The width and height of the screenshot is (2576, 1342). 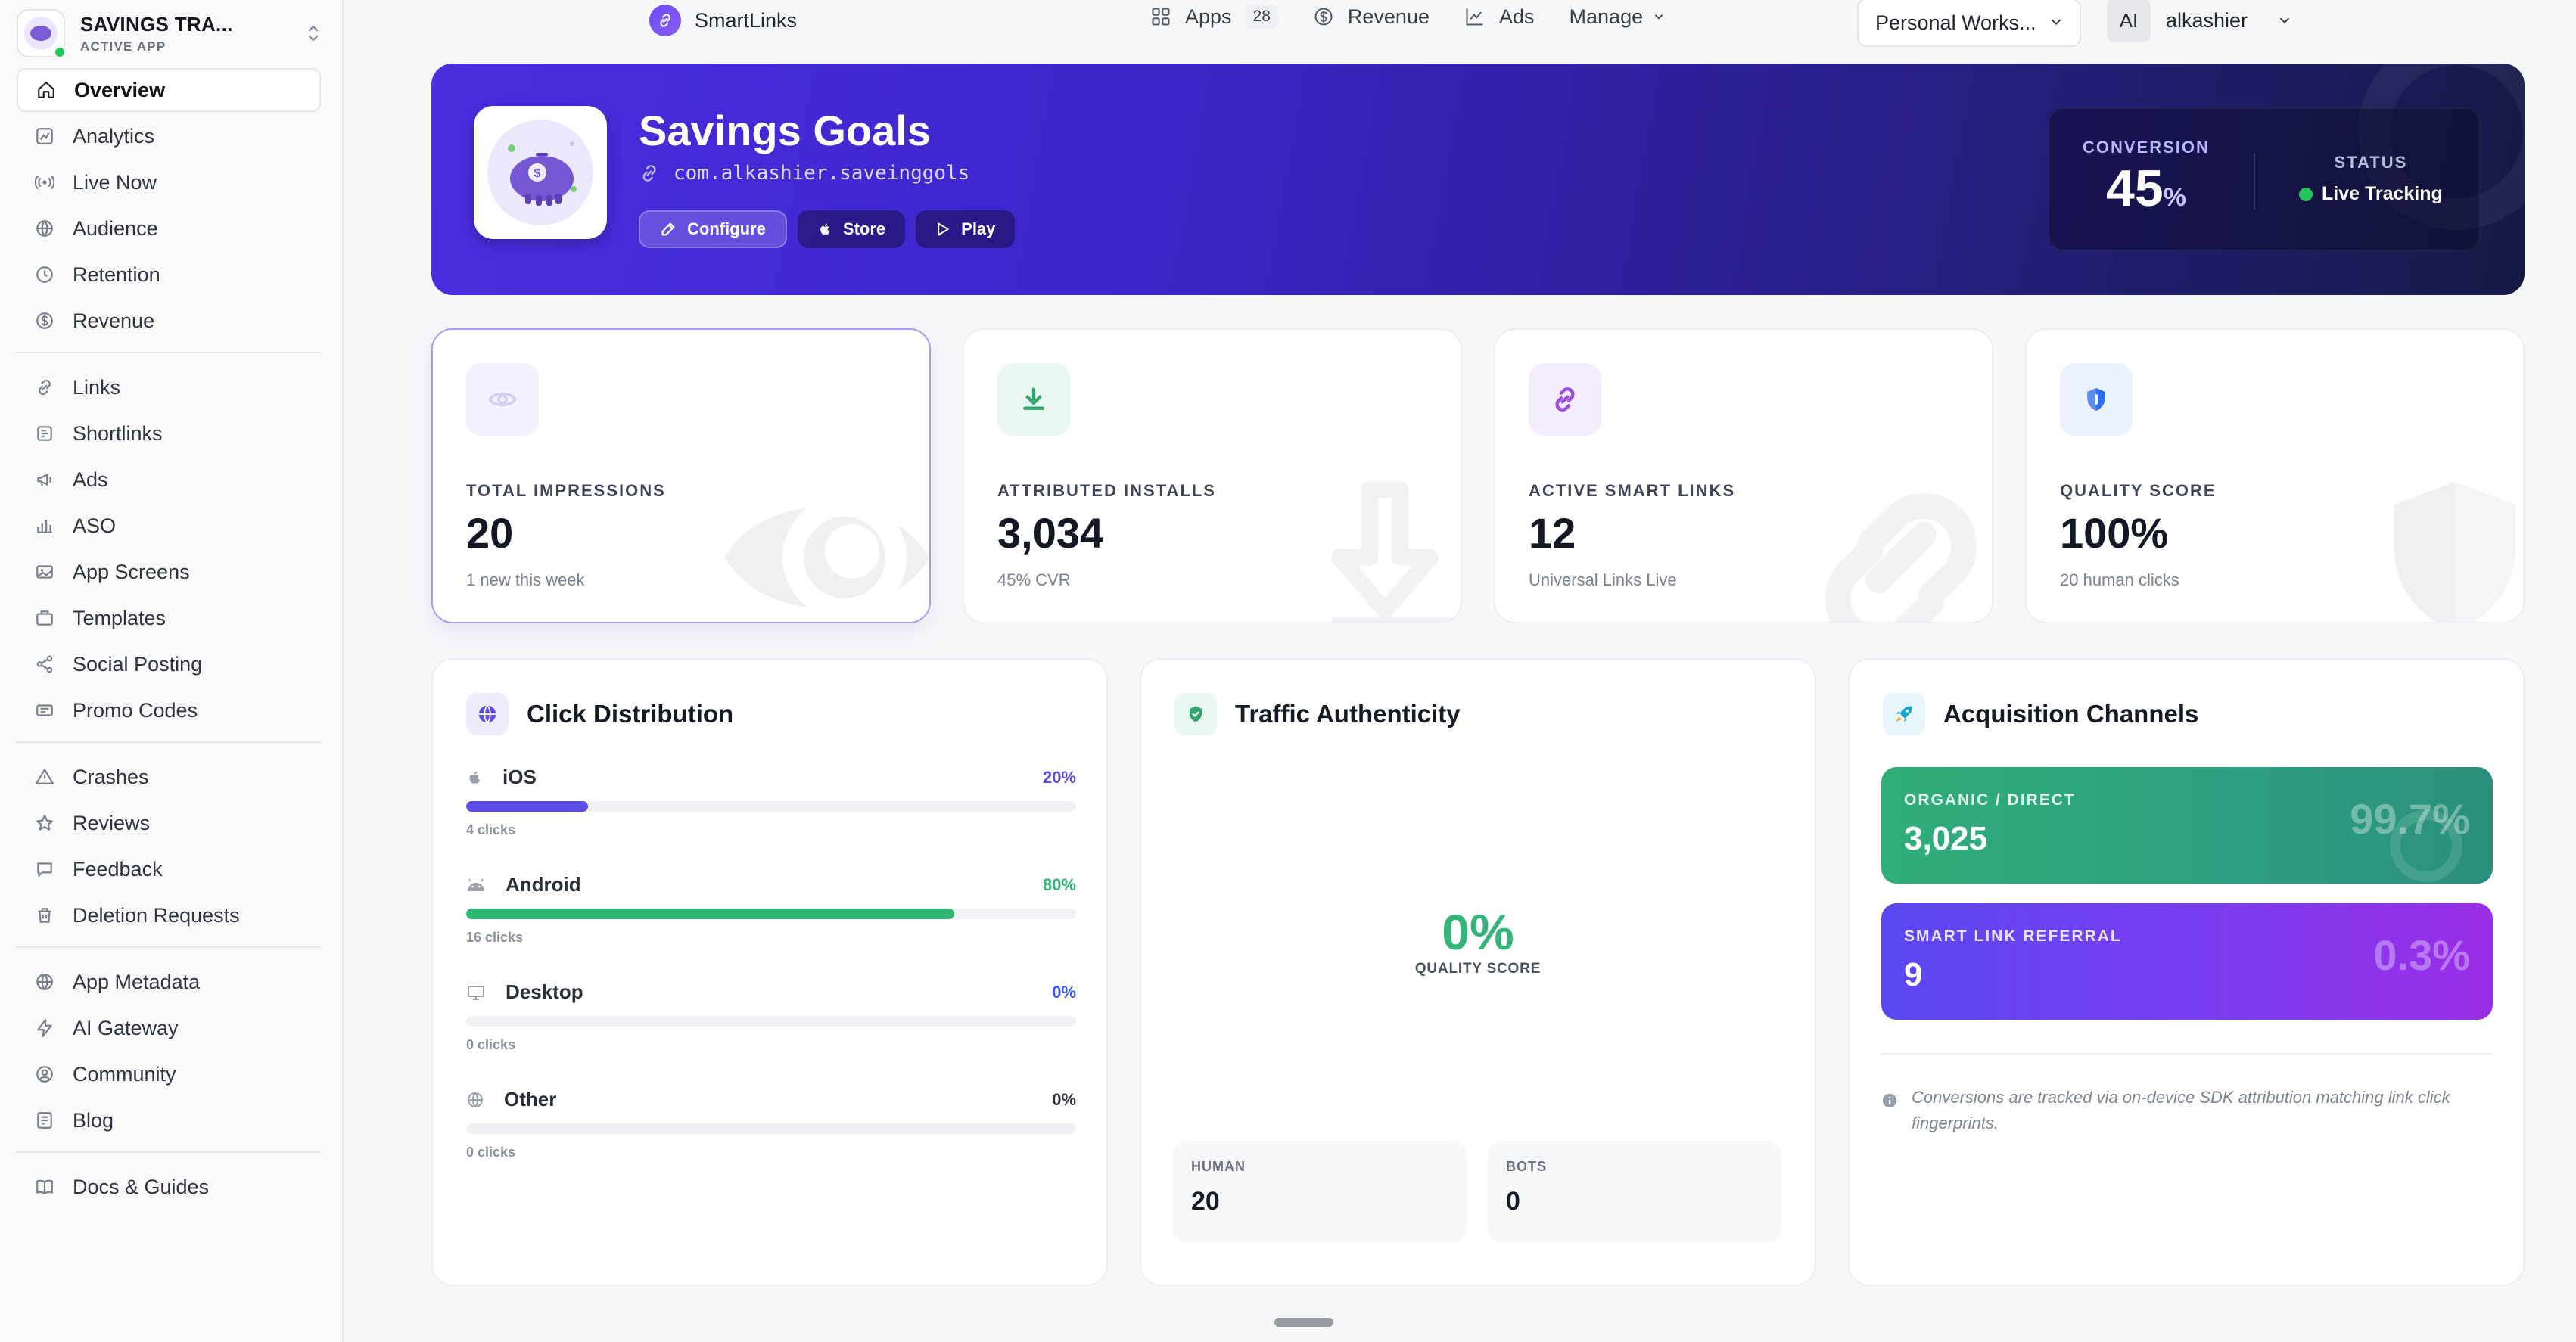 I want to click on chat-icon, so click(x=45, y=869).